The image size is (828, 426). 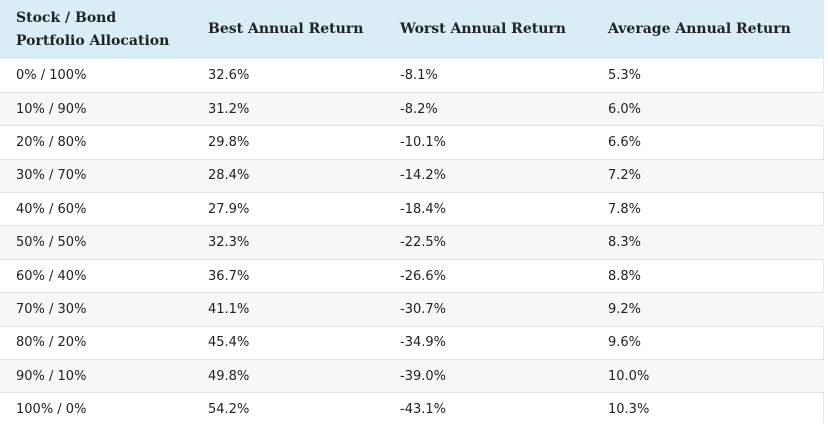 What do you see at coordinates (625, 75) in the screenshot?
I see `average-return-cell: 5.3%` at bounding box center [625, 75].